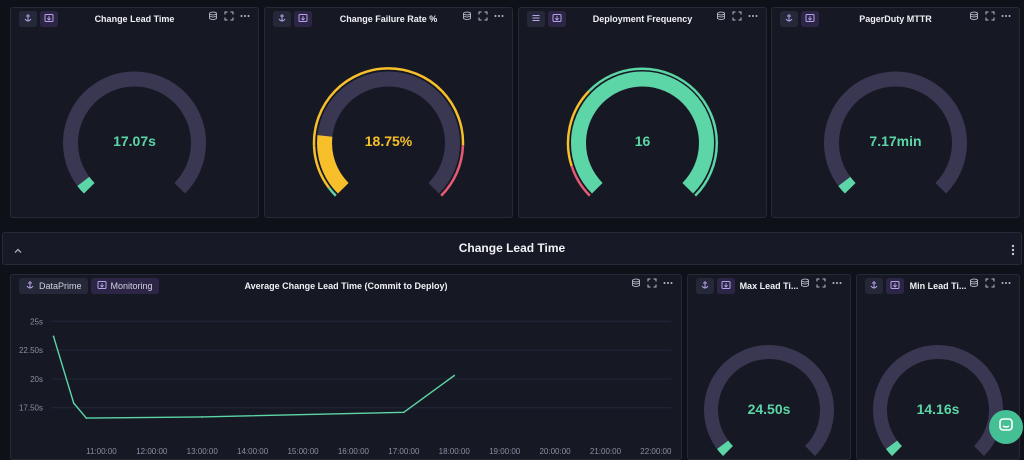 This screenshot has width=1024, height=460. Describe the element at coordinates (303, 451) in the screenshot. I see `x-tick-label: 15:00:00` at that location.